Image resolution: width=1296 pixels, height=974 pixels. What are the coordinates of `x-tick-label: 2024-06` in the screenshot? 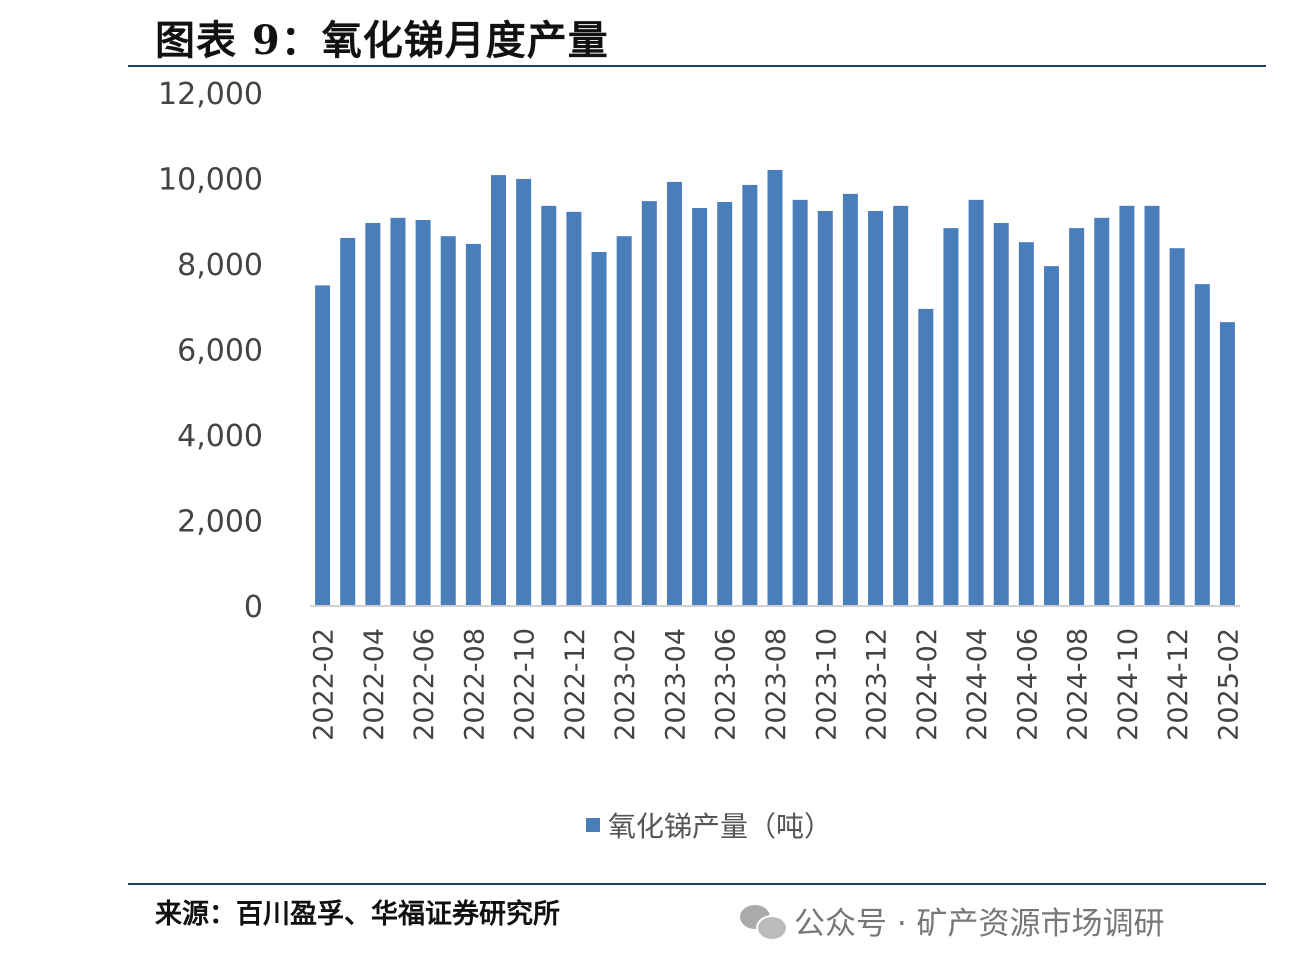 It's located at (1027, 684).